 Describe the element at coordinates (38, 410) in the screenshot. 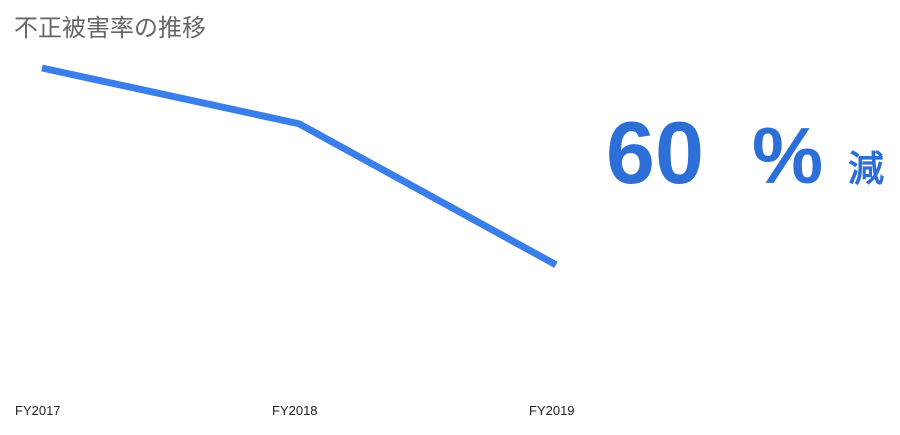

I see `x-tick-label: FY2017` at that location.